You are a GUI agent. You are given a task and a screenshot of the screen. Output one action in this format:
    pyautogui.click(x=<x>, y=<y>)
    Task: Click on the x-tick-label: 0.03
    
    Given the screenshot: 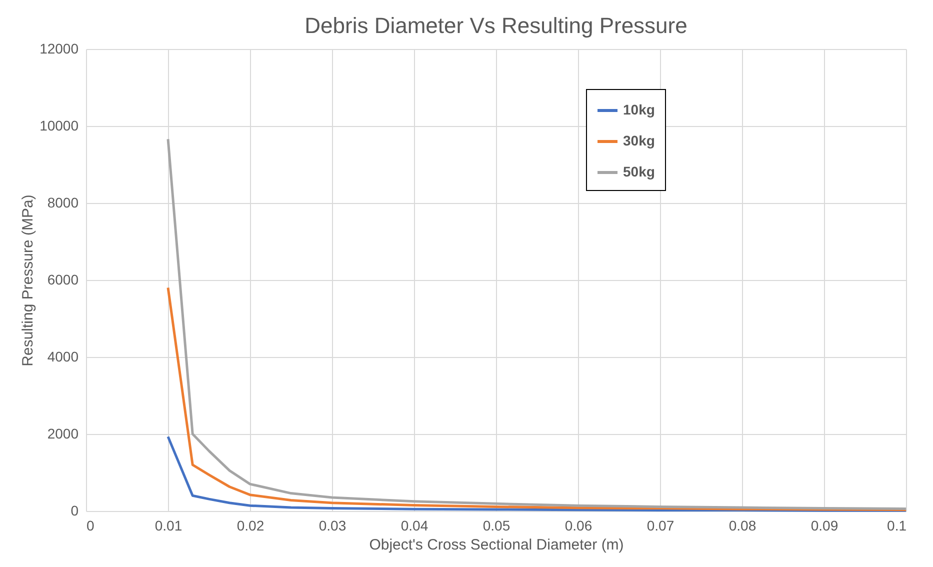 What is the action you would take?
    pyautogui.click(x=332, y=526)
    